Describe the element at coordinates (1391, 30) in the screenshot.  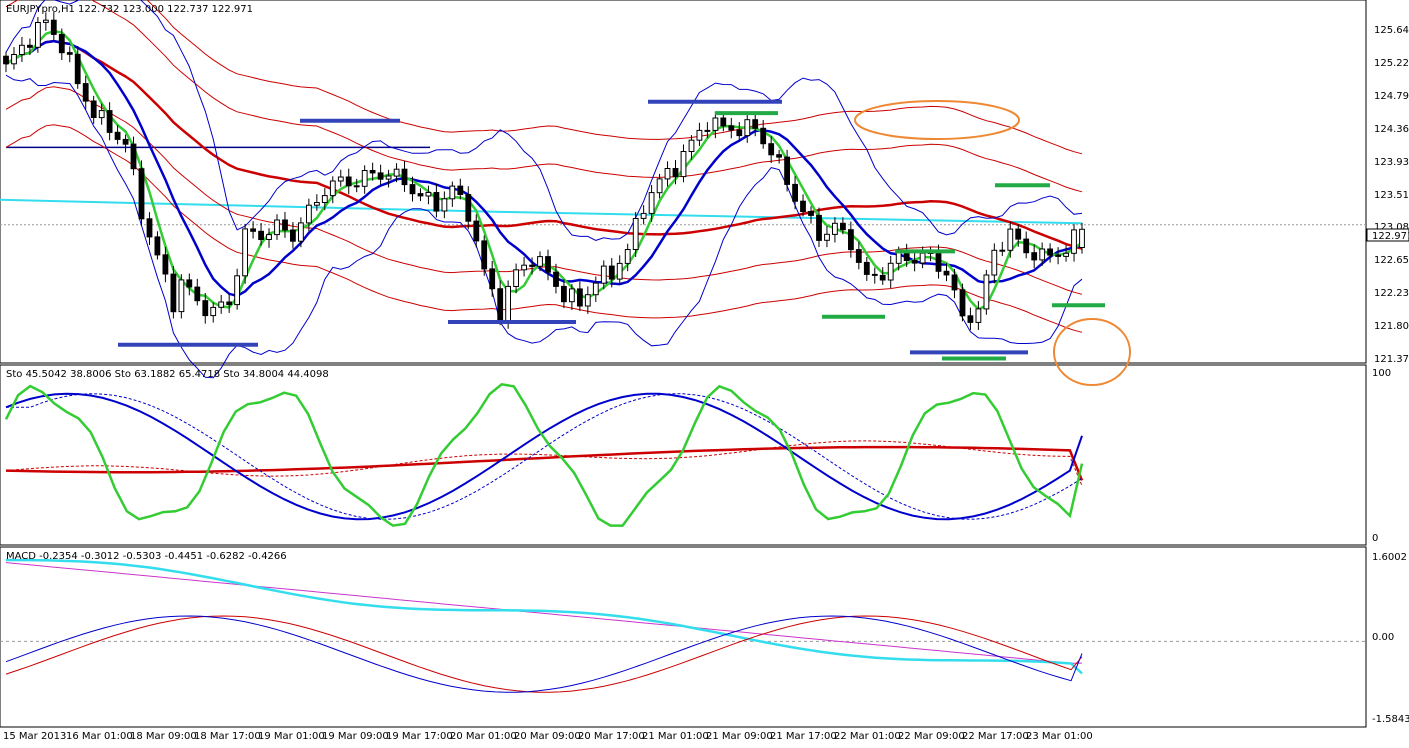
I see `price-tick: 125.640` at that location.